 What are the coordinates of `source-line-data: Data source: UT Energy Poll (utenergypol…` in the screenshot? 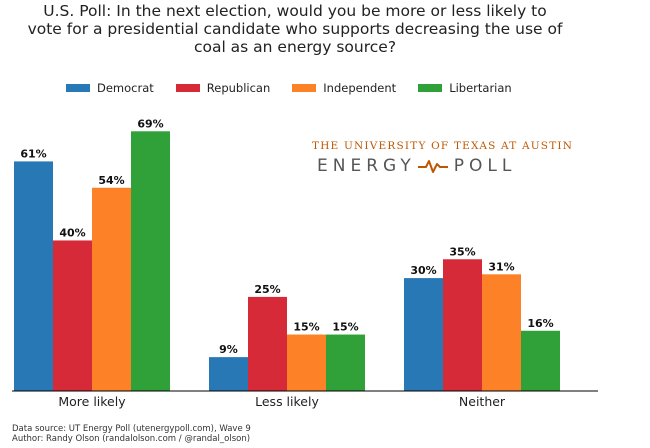 It's located at (131, 429).